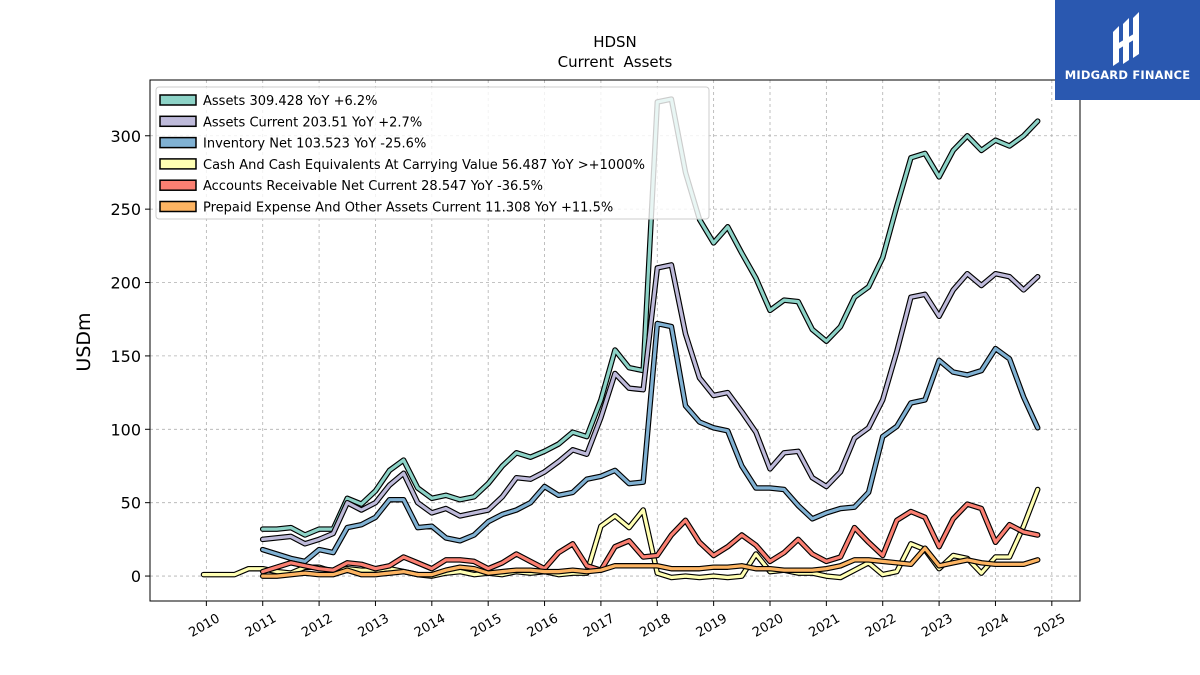 The image size is (1200, 675). I want to click on legend-label-1: Assets Current 203.51 YoY +2.7%, so click(312, 122).